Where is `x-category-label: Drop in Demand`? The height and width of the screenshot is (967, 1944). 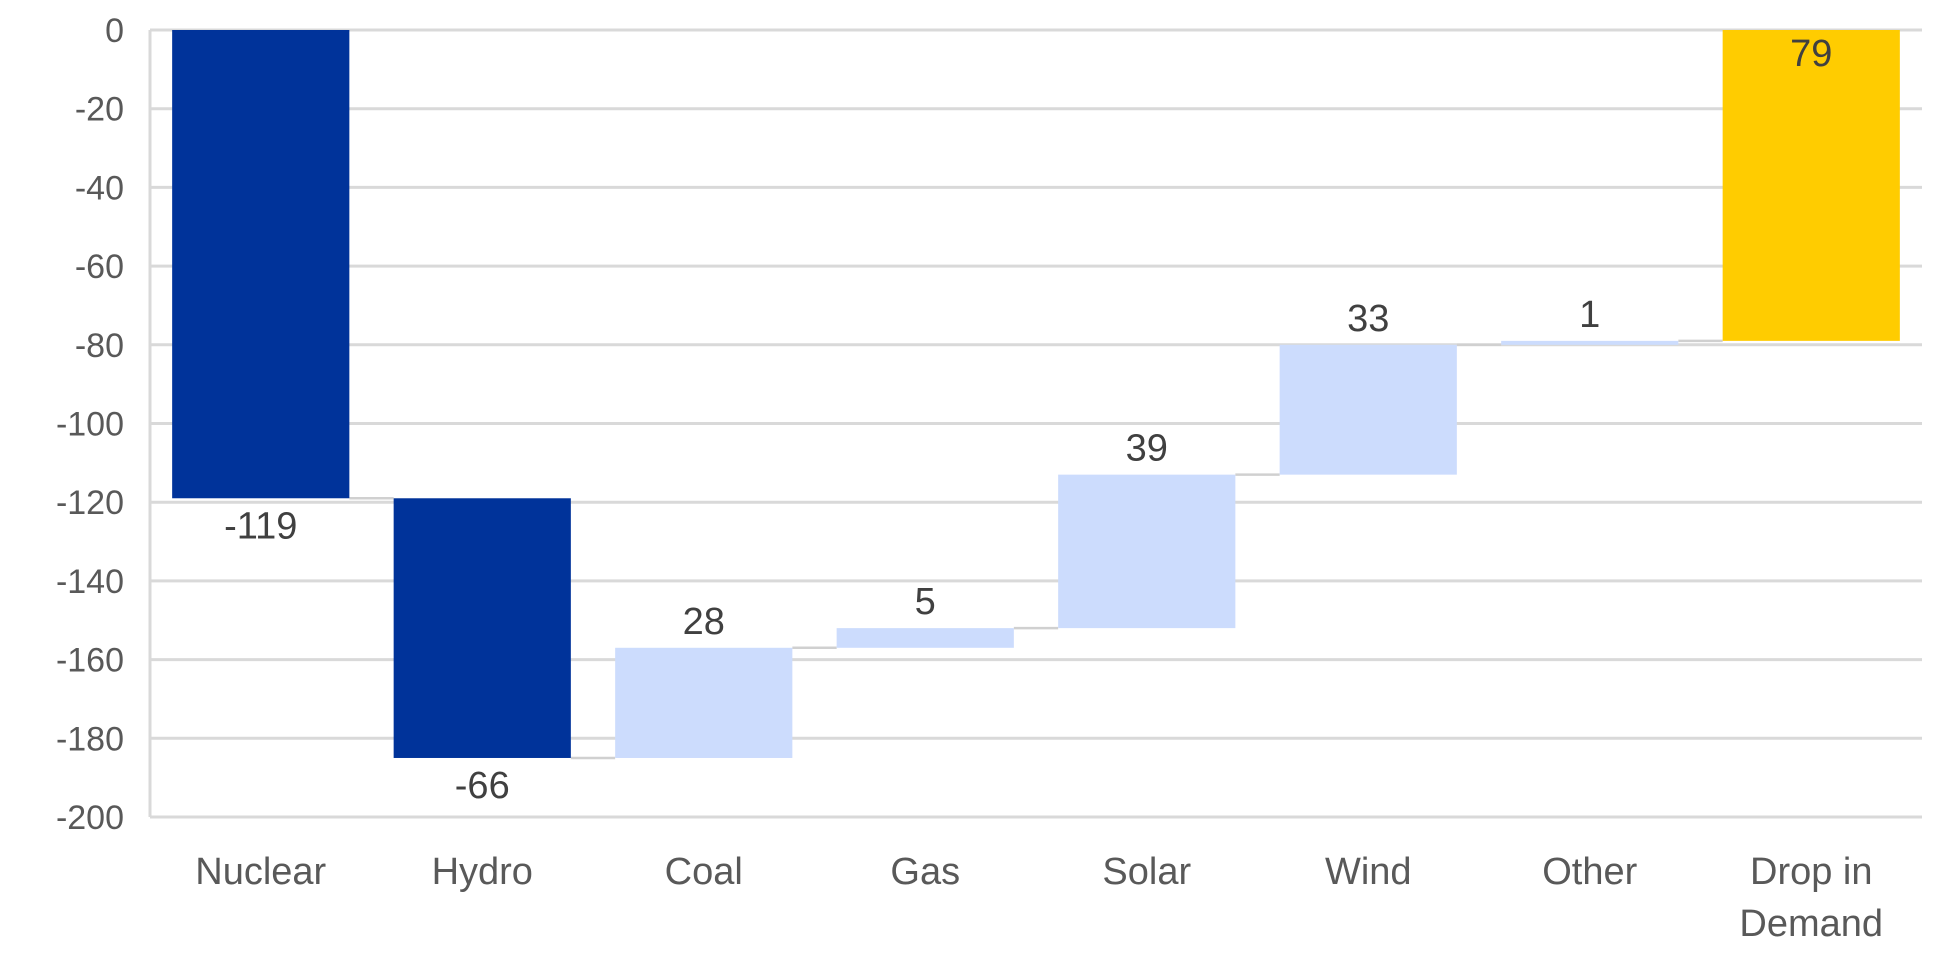 x-category-label: Drop in Demand is located at coordinates (1811, 898).